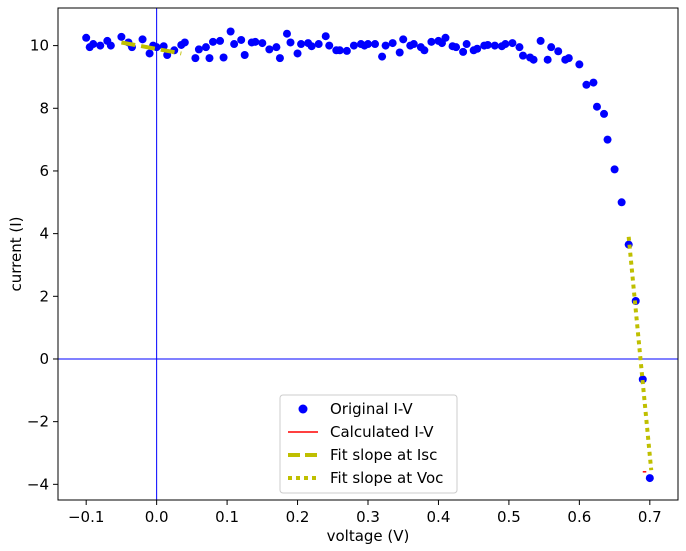  What do you see at coordinates (371, 409) in the screenshot?
I see `legend-label-original: Original I-V` at bounding box center [371, 409].